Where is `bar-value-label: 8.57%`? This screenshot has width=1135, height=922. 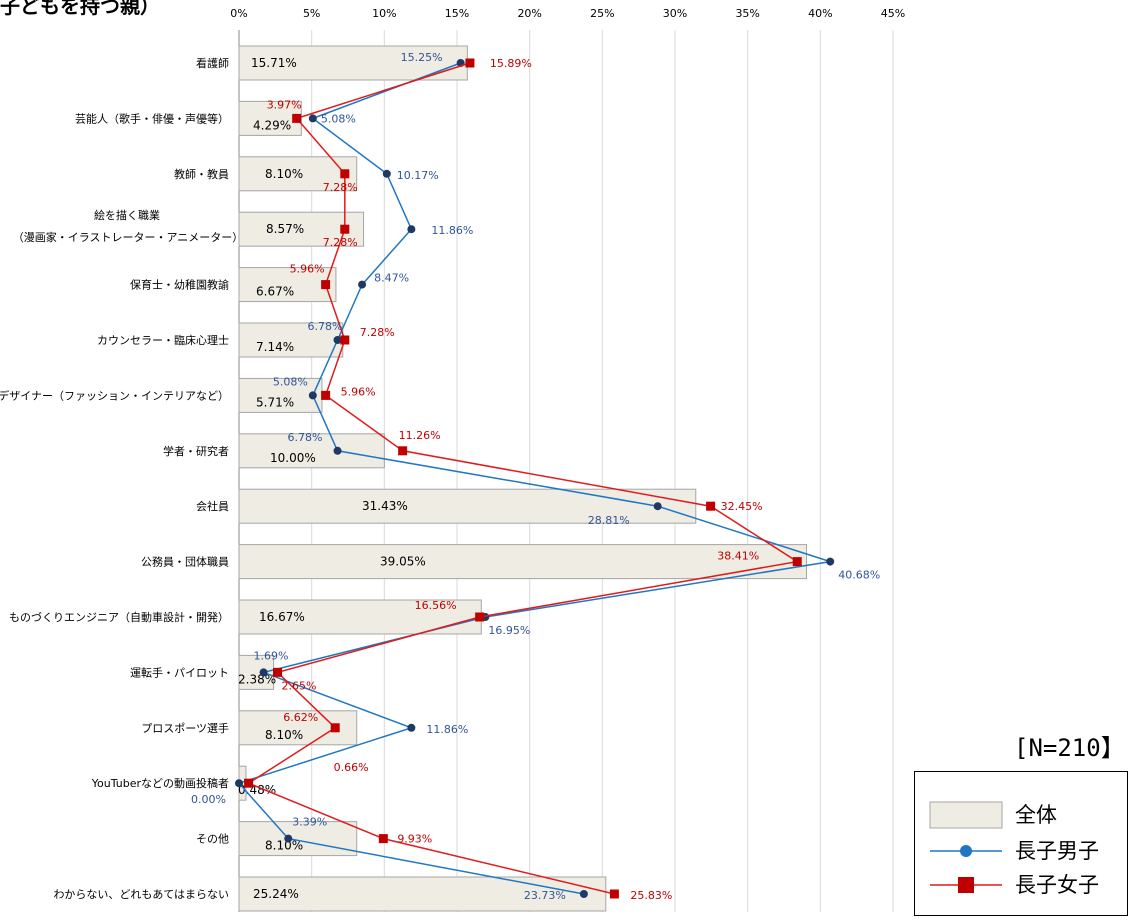
bar-value-label: 8.57% is located at coordinates (285, 229).